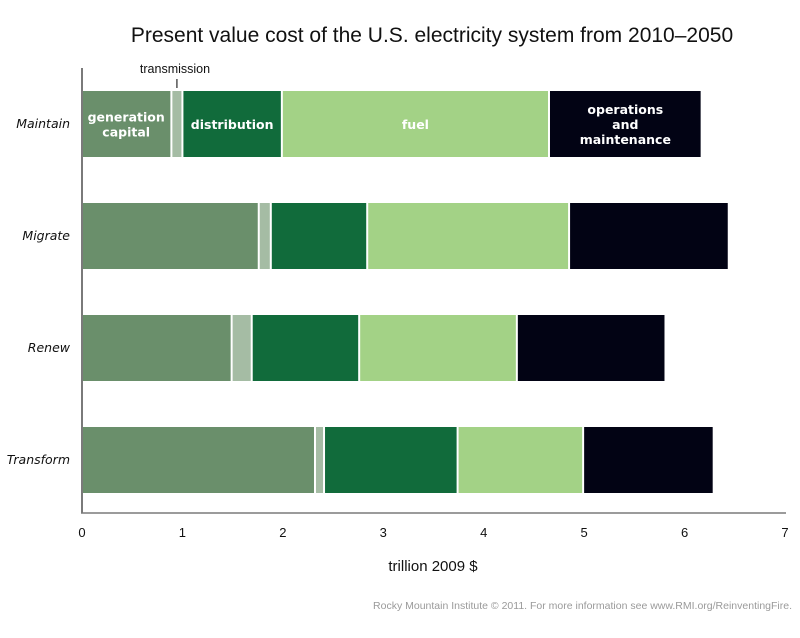 This screenshot has width=800, height=638. I want to click on x-tick-label-4: 4, so click(483, 532).